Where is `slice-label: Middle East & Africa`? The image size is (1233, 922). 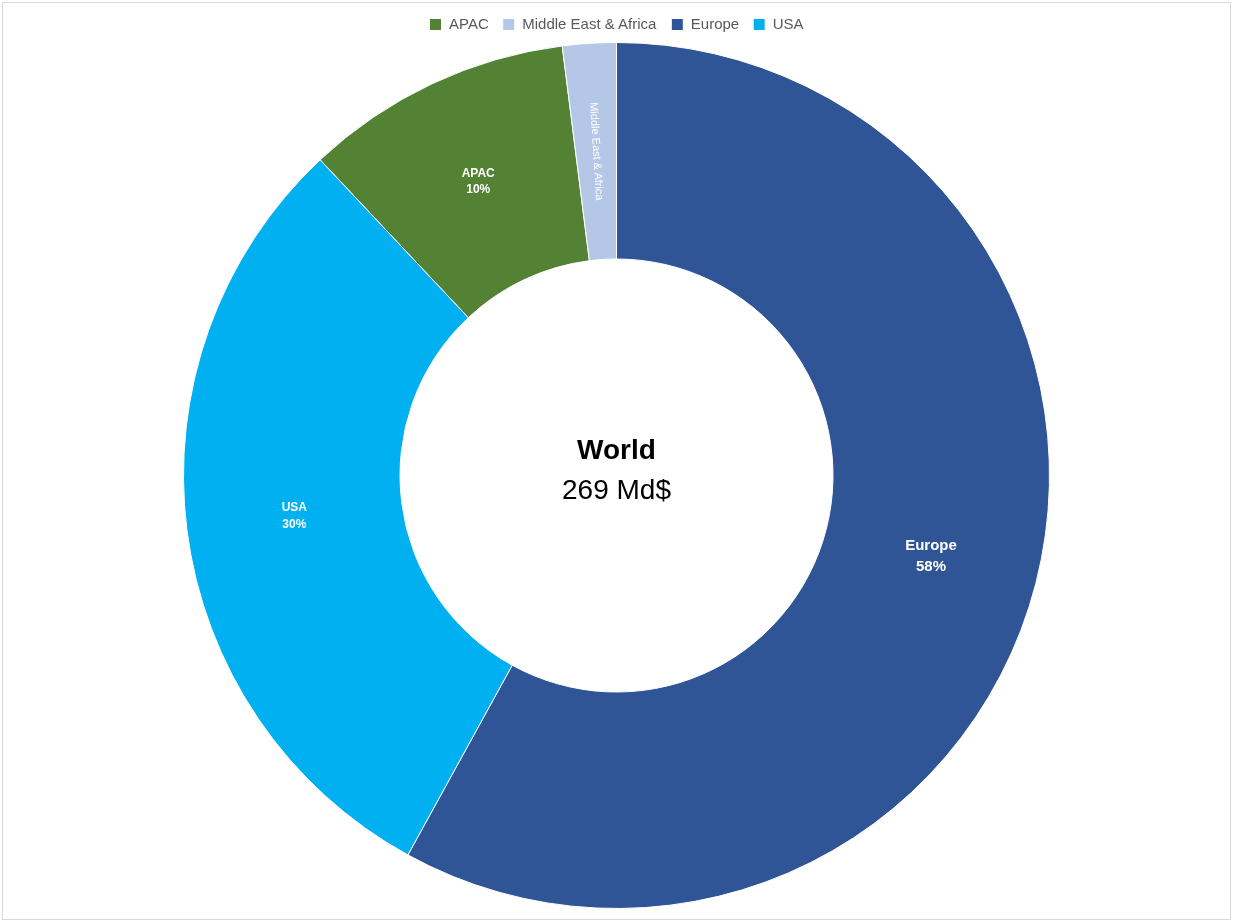 slice-label: Middle East & Africa is located at coordinates (597, 151).